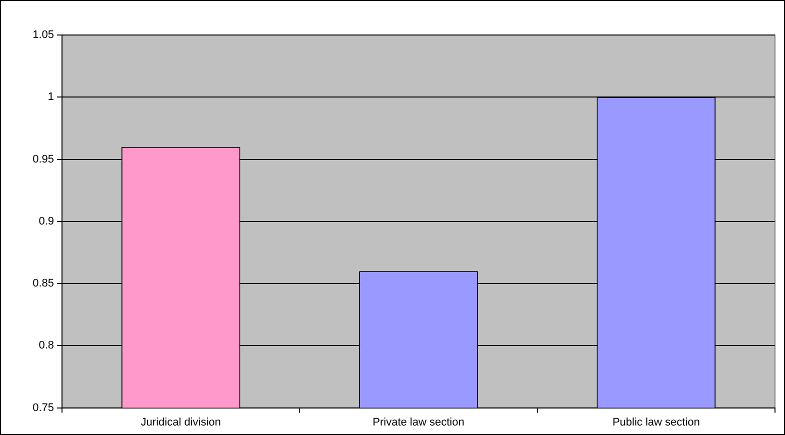 This screenshot has width=785, height=435. I want to click on y-tick-label: 1, so click(51, 97).